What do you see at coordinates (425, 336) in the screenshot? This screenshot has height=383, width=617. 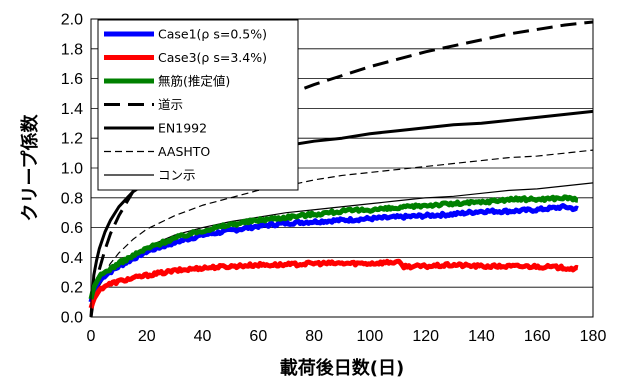 I see `x-tick-label: 120` at bounding box center [425, 336].